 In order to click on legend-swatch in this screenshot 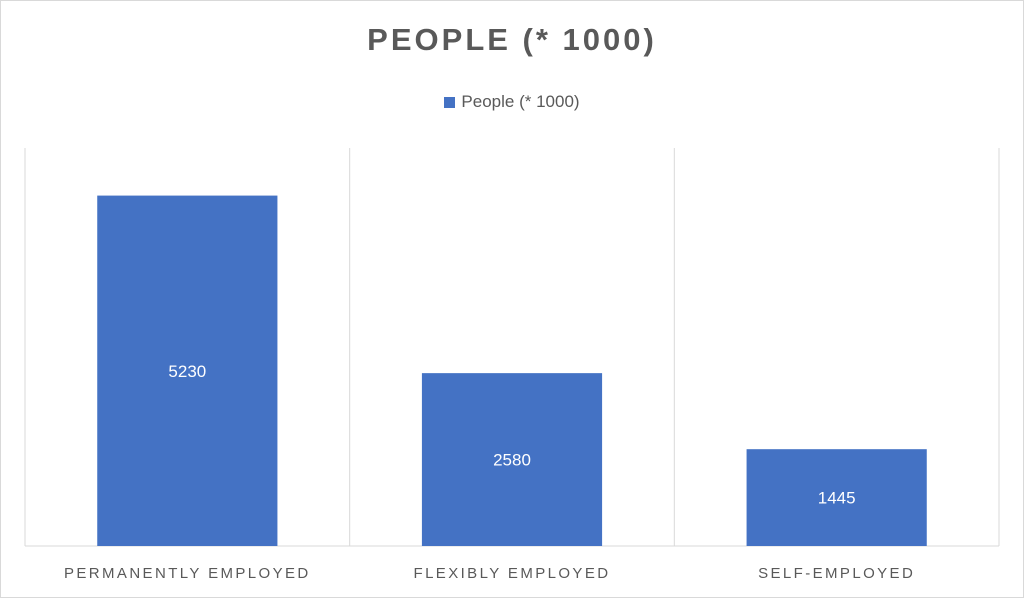, I will do `click(450, 102)`.